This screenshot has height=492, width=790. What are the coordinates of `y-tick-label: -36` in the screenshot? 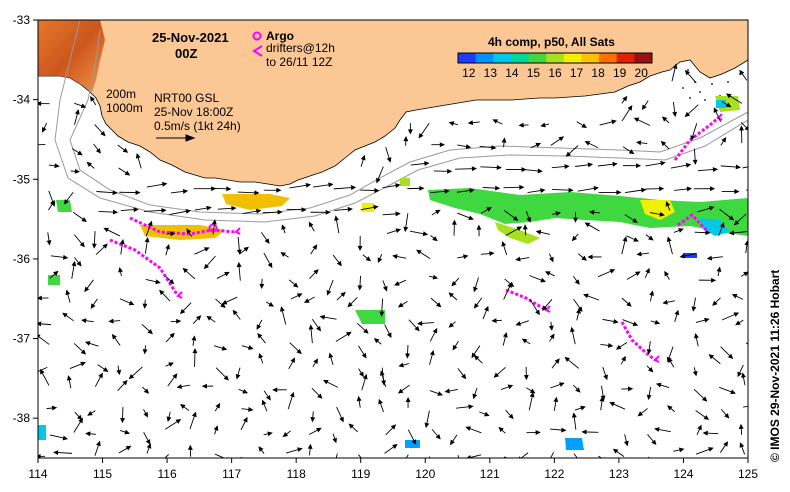 It's located at (22, 259).